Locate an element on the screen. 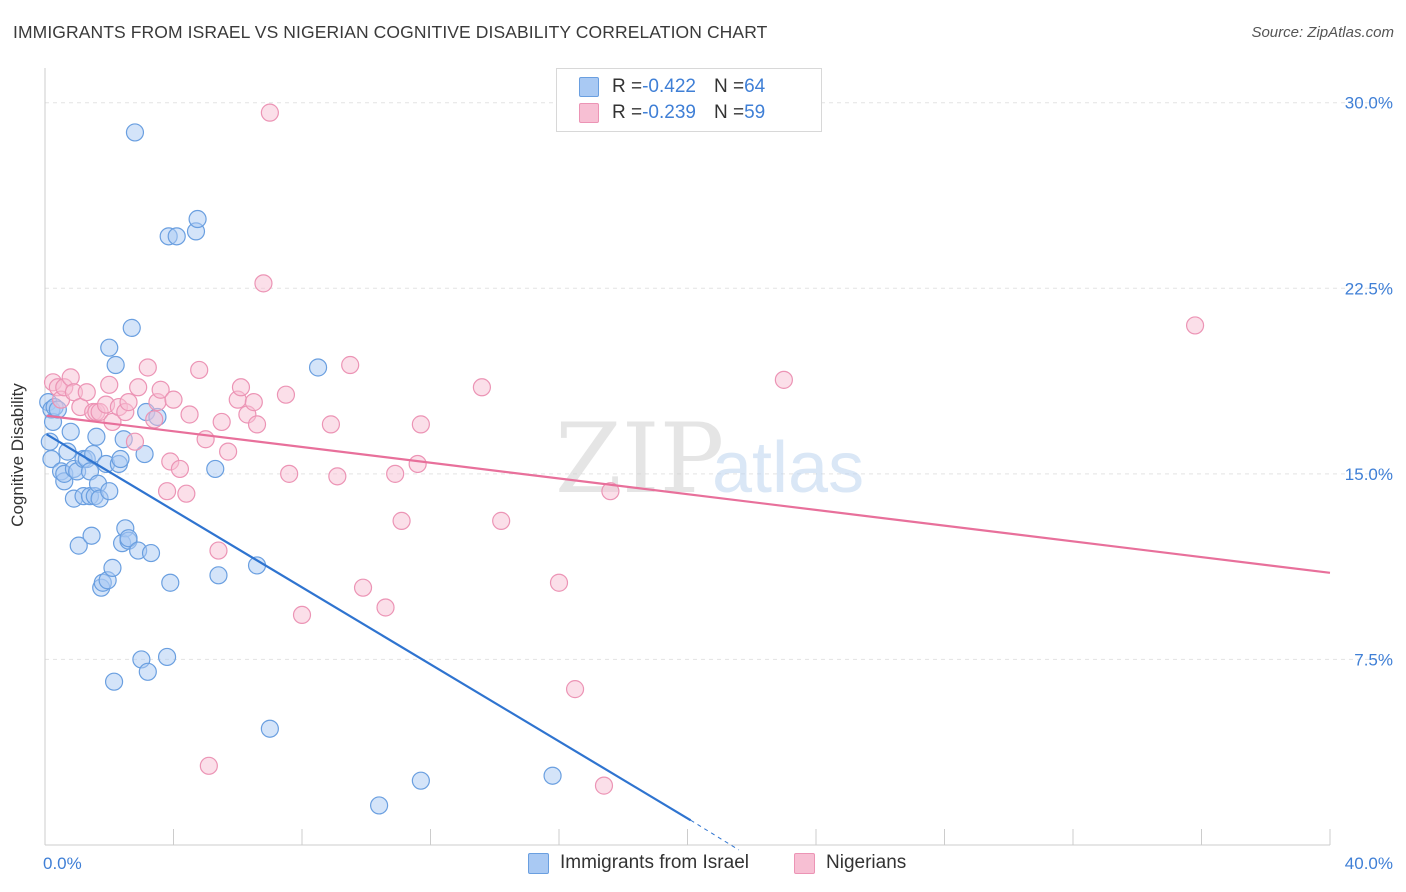  zipatlas-watermark: ZIP atlas is located at coordinates (709, 459).